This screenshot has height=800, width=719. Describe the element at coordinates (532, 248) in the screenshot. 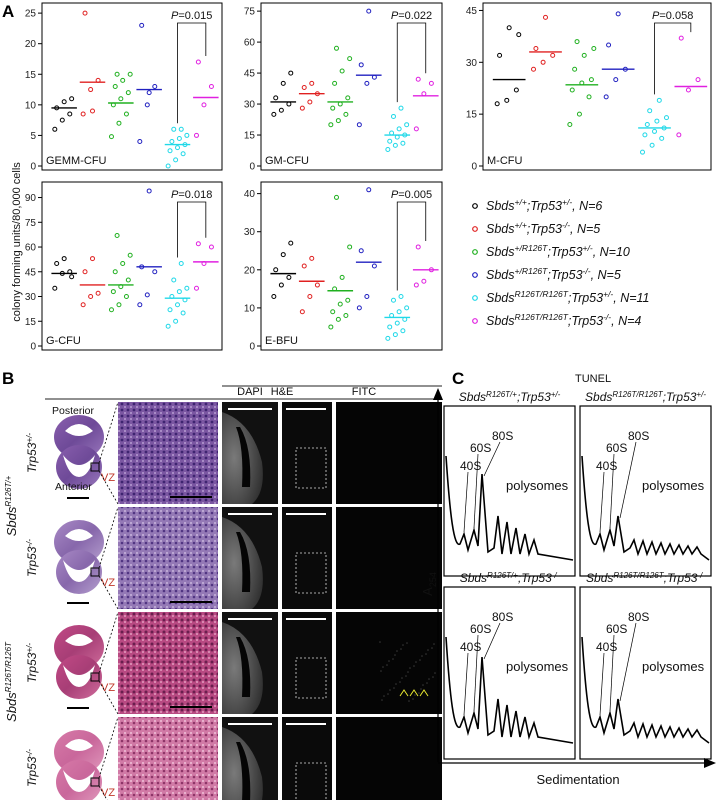

I see `legend-sup1: +/R126T` at that location.